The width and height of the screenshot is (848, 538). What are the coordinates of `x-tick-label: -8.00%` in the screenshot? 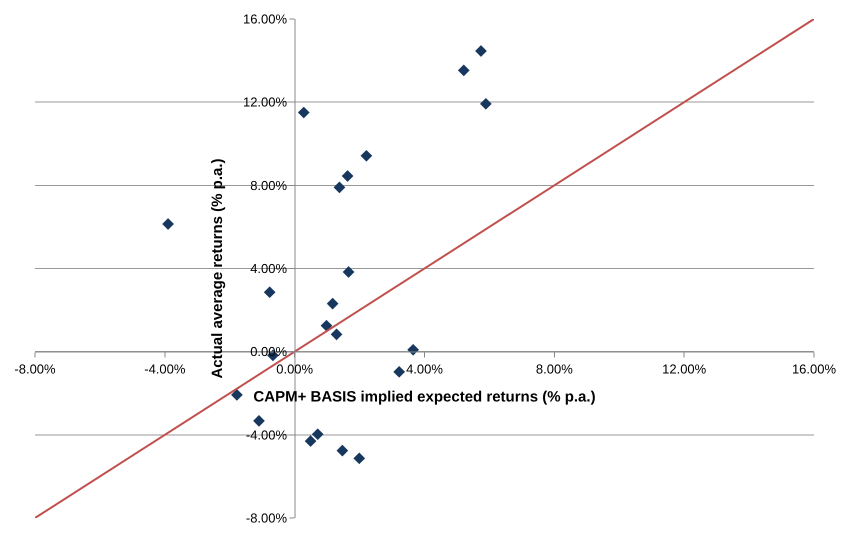 It's located at (35, 368).